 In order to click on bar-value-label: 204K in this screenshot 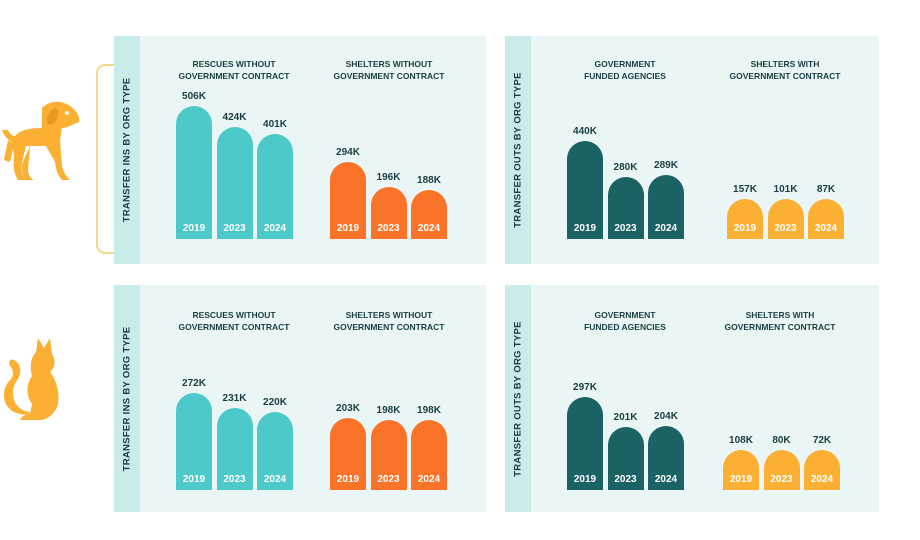, I will do `click(666, 417)`.